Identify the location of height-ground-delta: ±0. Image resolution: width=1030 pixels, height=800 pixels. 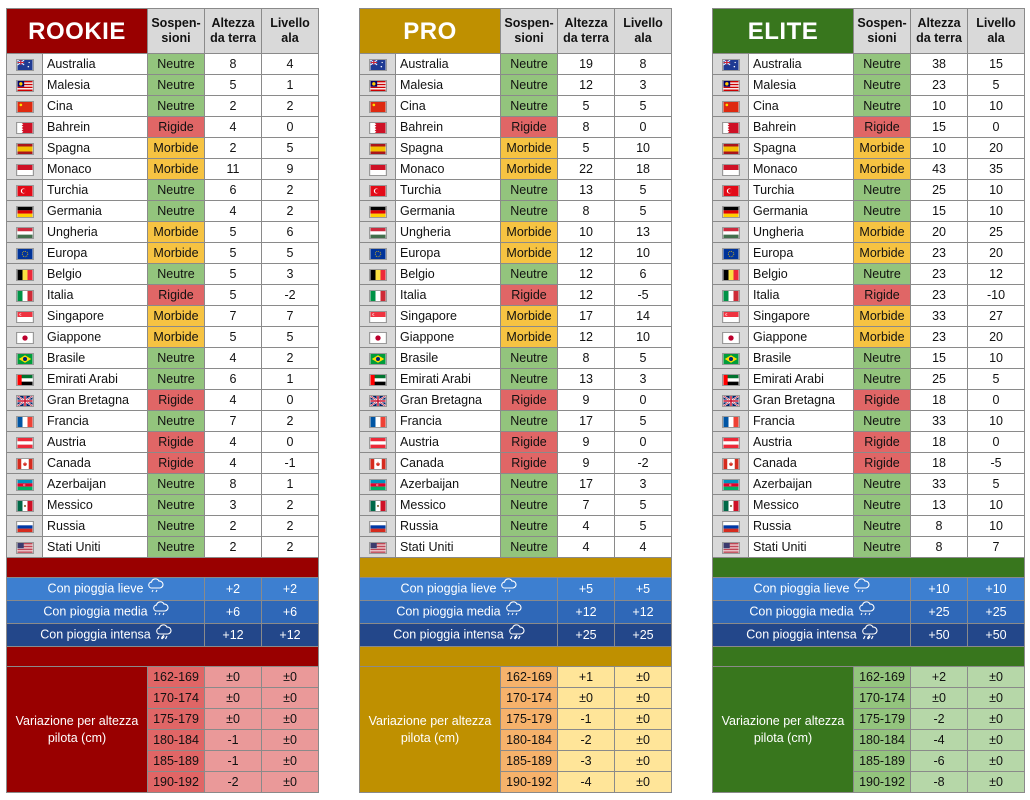
(586, 698).